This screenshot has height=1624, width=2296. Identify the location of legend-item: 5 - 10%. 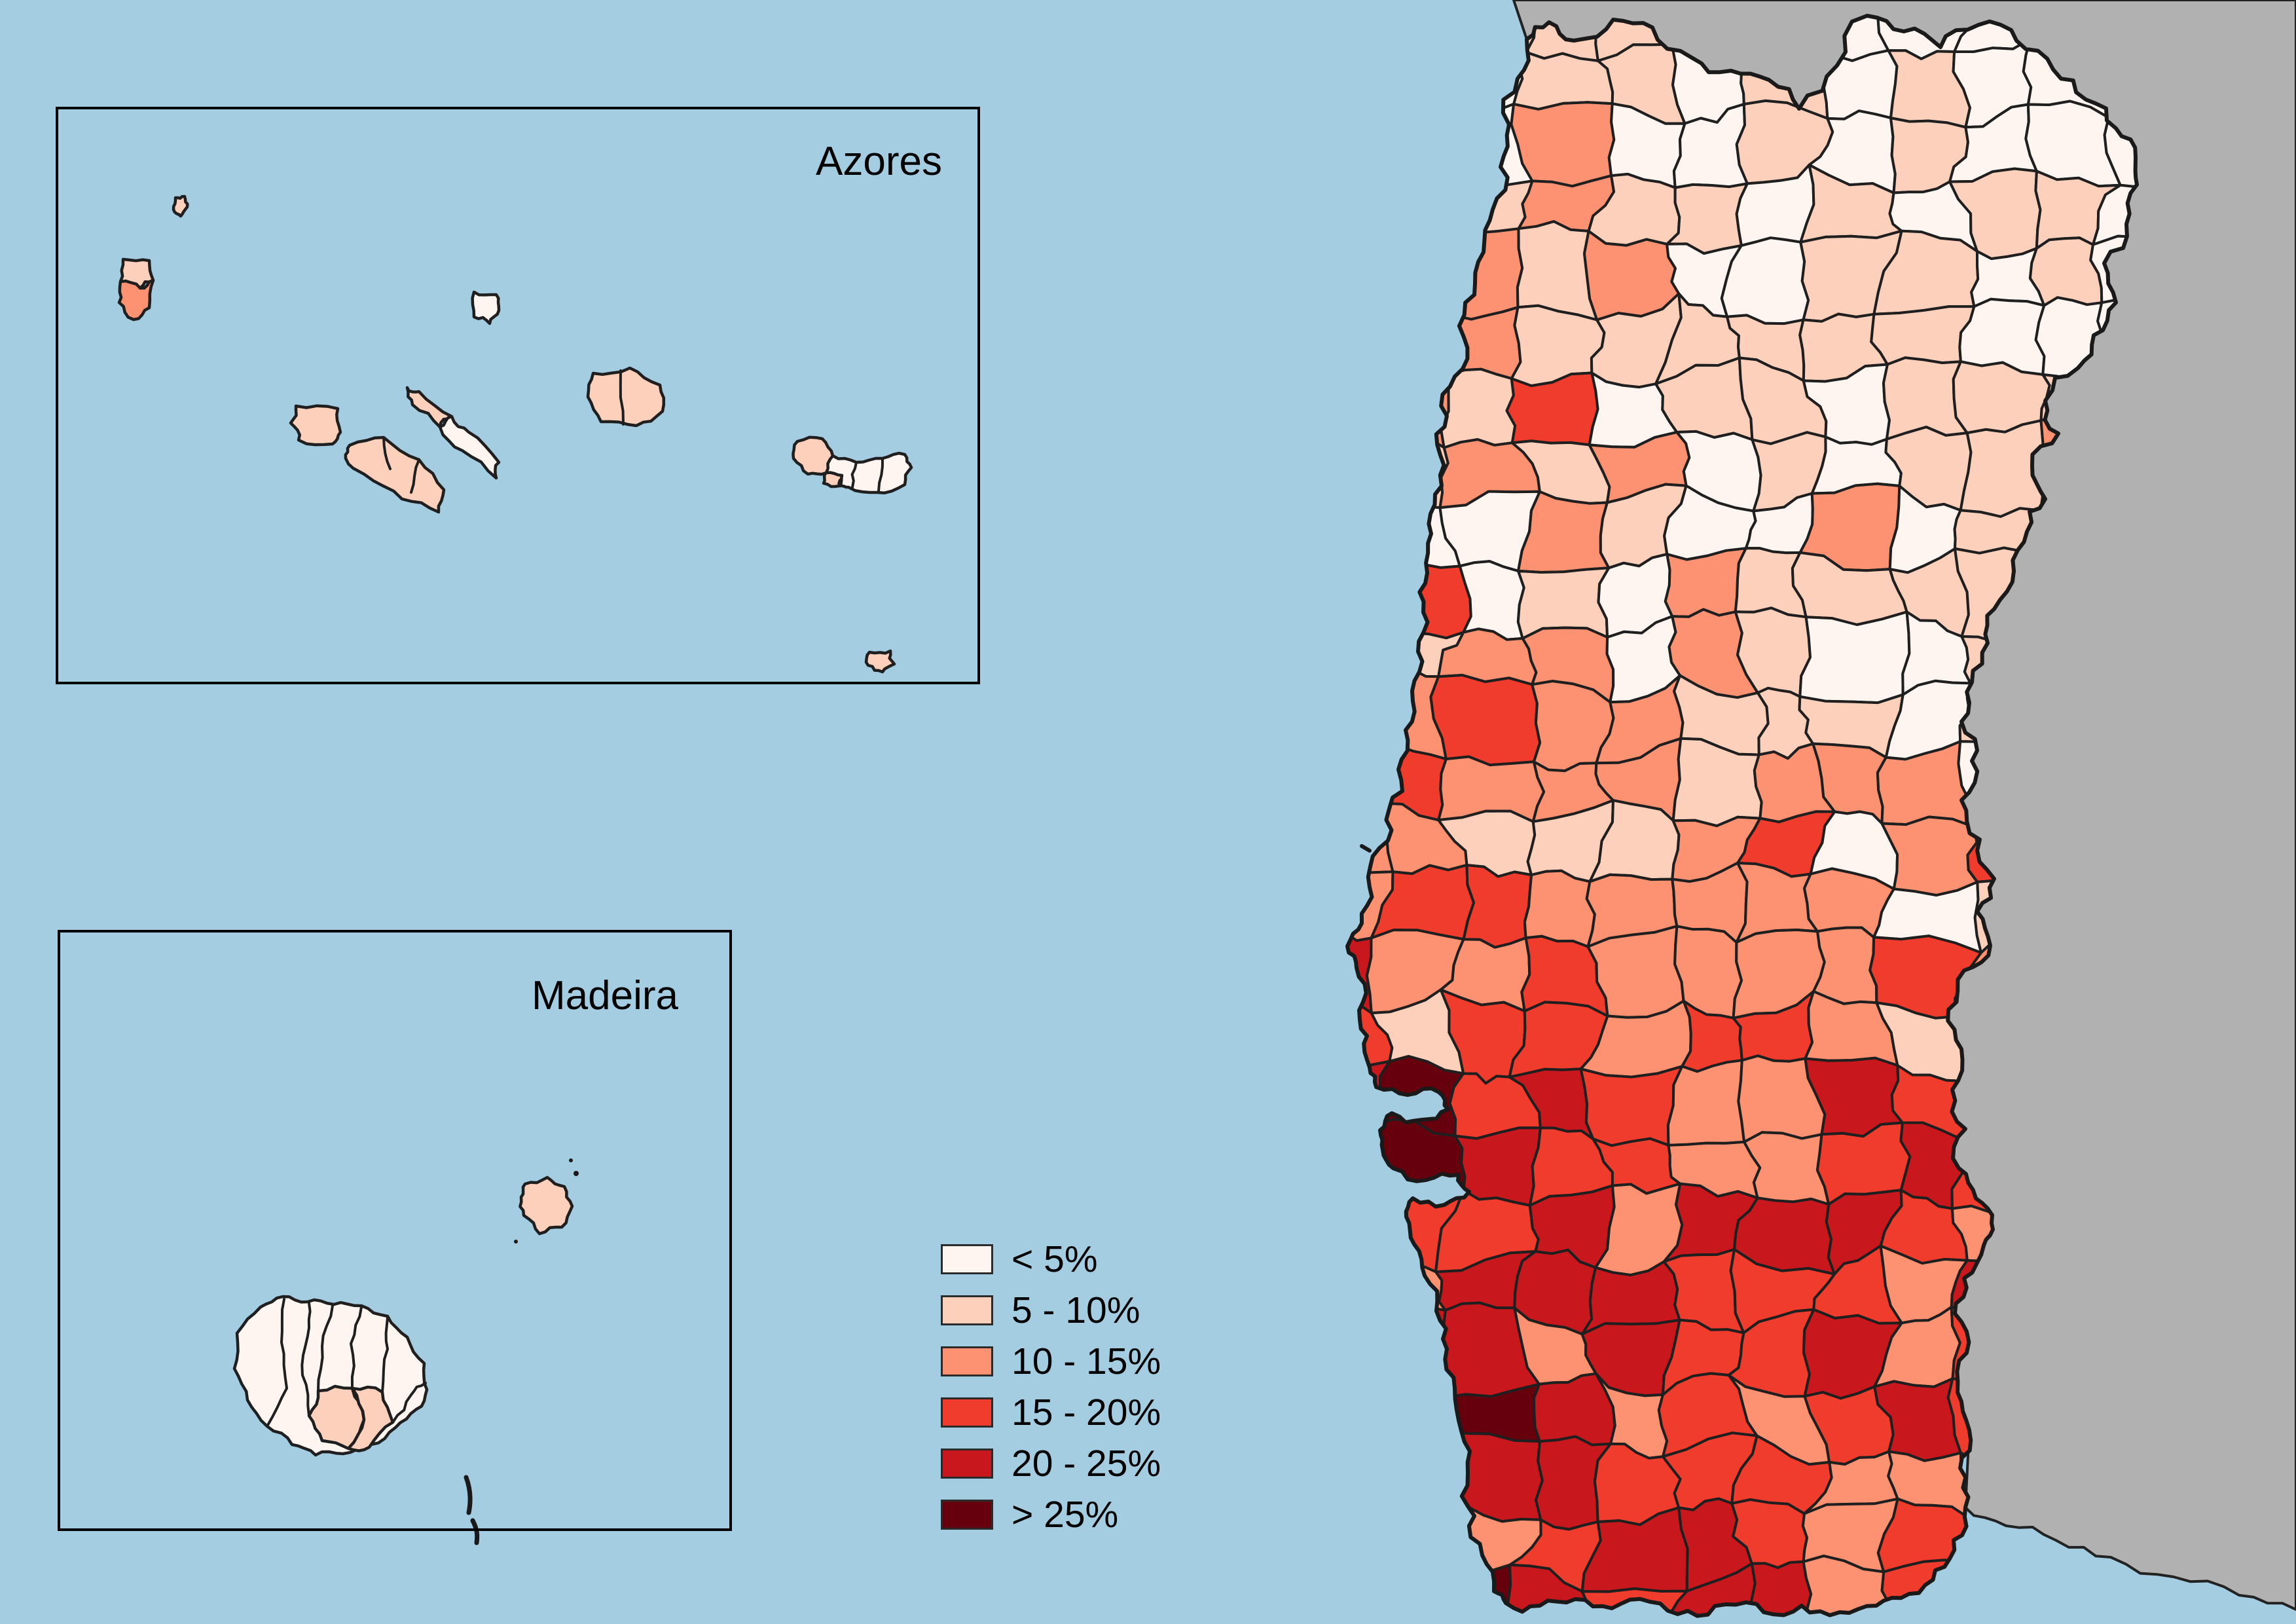
(1051, 1310).